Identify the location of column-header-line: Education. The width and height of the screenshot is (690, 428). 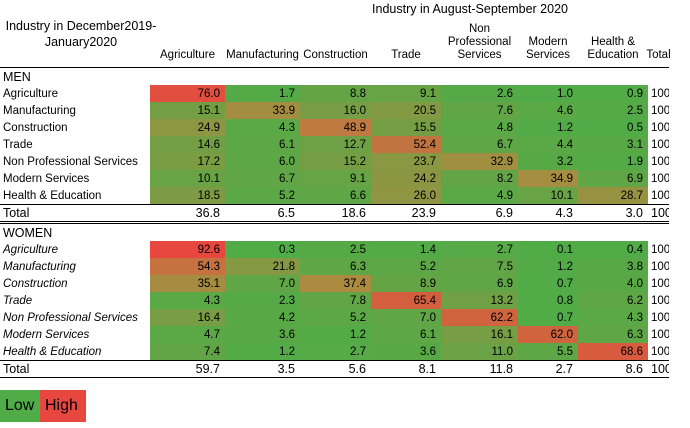
(613, 55).